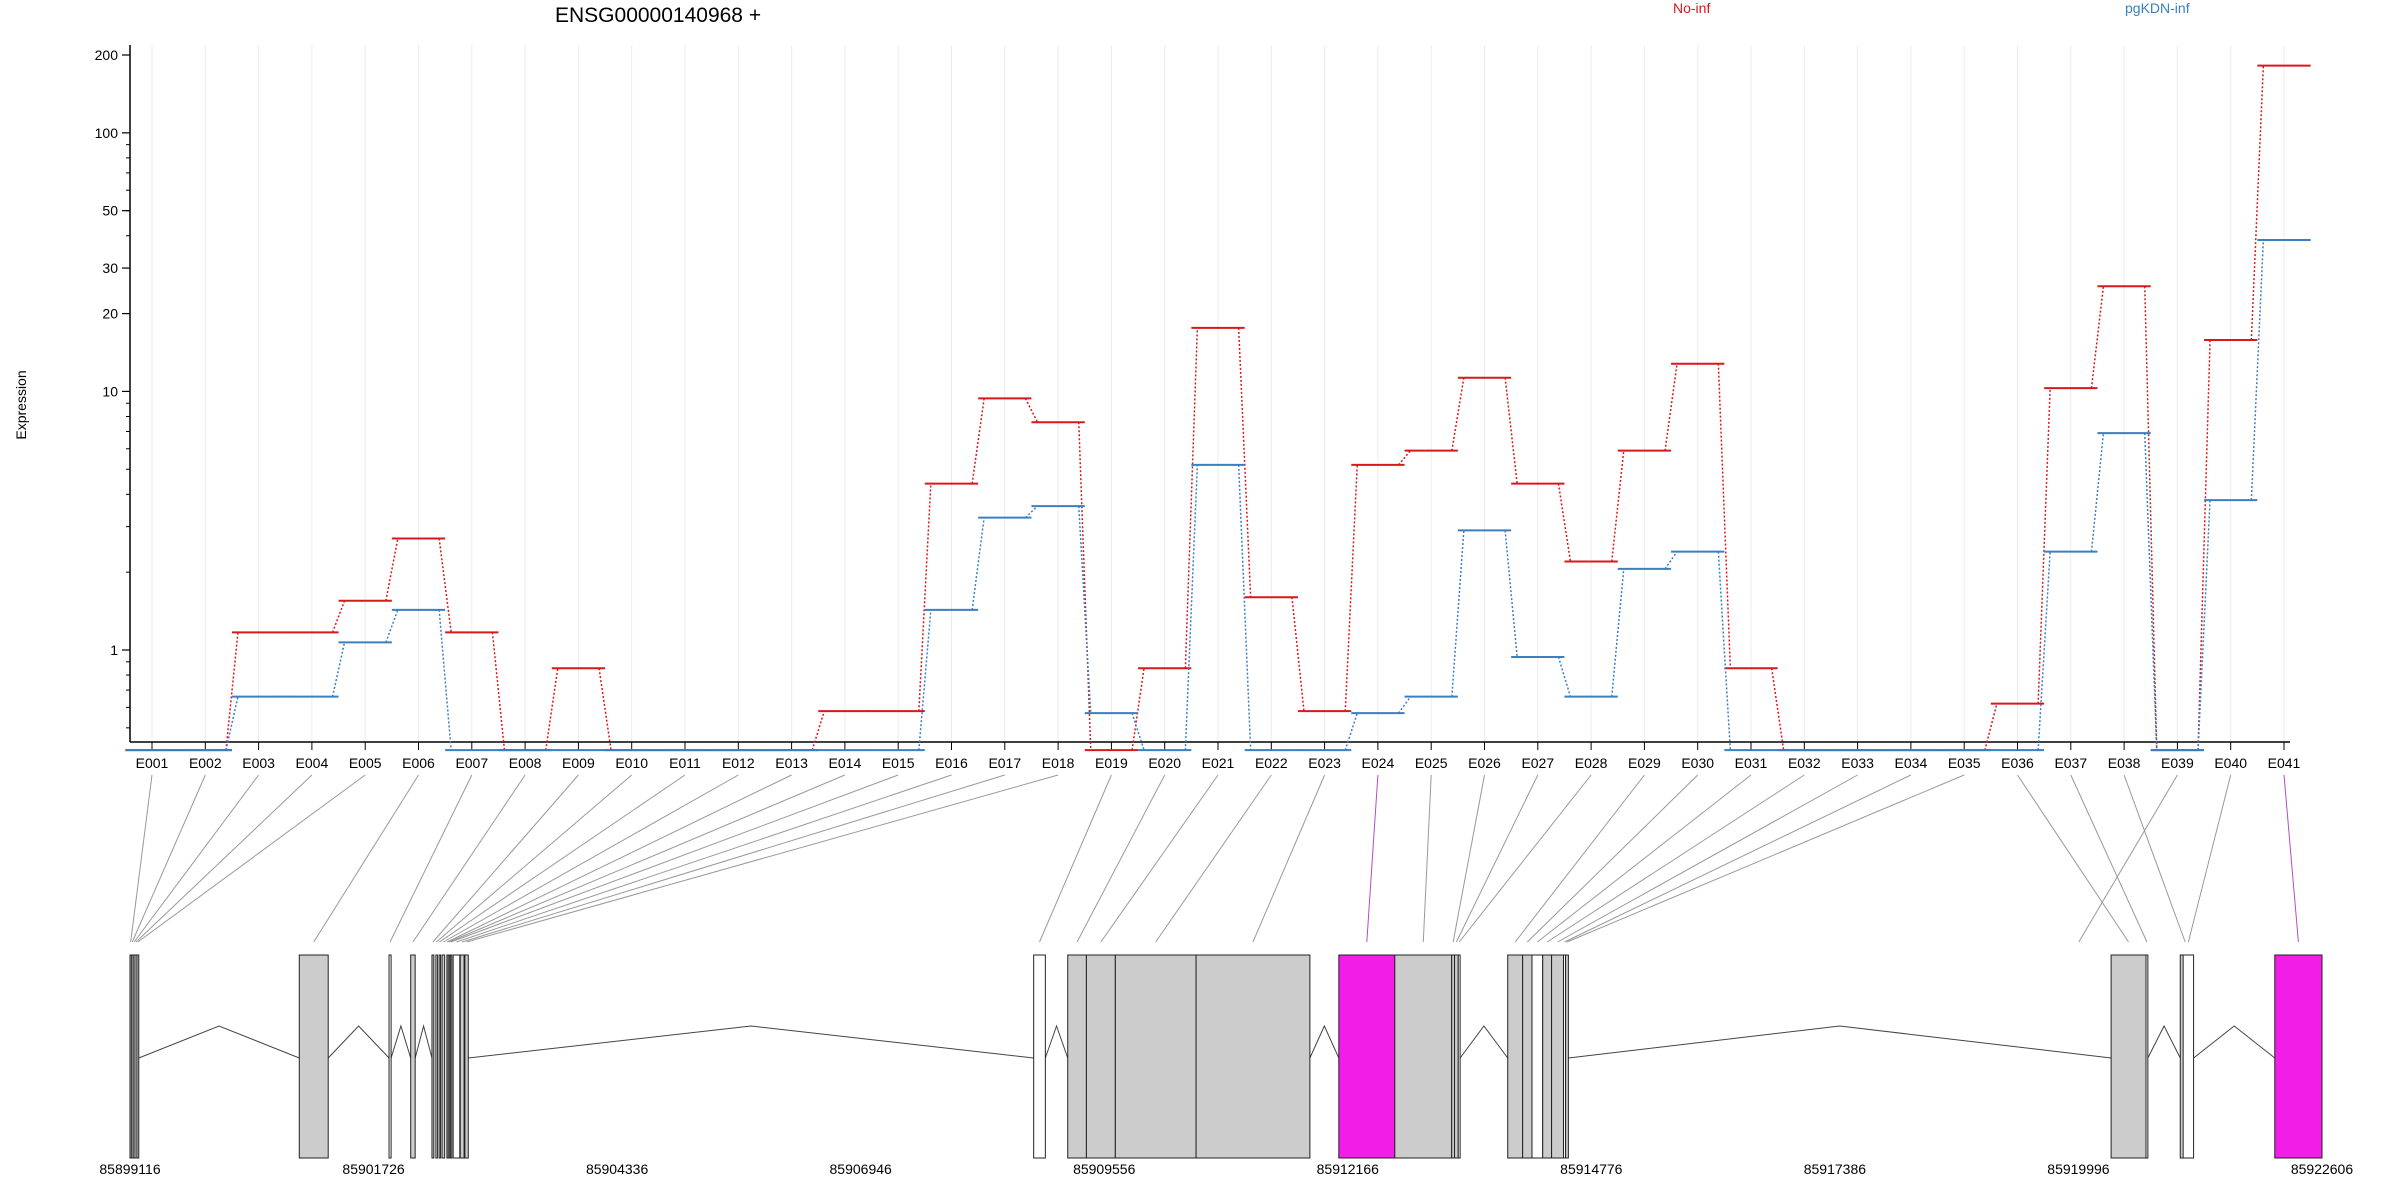 The image size is (2400, 1200). What do you see at coordinates (1911, 763) in the screenshot?
I see `exon-label: E034` at bounding box center [1911, 763].